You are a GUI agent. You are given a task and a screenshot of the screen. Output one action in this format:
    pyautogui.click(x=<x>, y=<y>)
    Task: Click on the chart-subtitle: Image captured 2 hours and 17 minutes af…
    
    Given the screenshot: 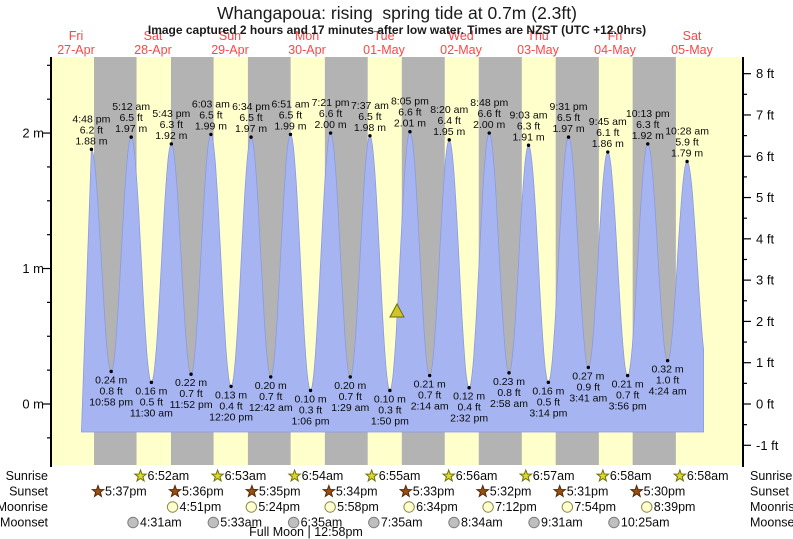 What is the action you would take?
    pyautogui.click(x=397, y=30)
    